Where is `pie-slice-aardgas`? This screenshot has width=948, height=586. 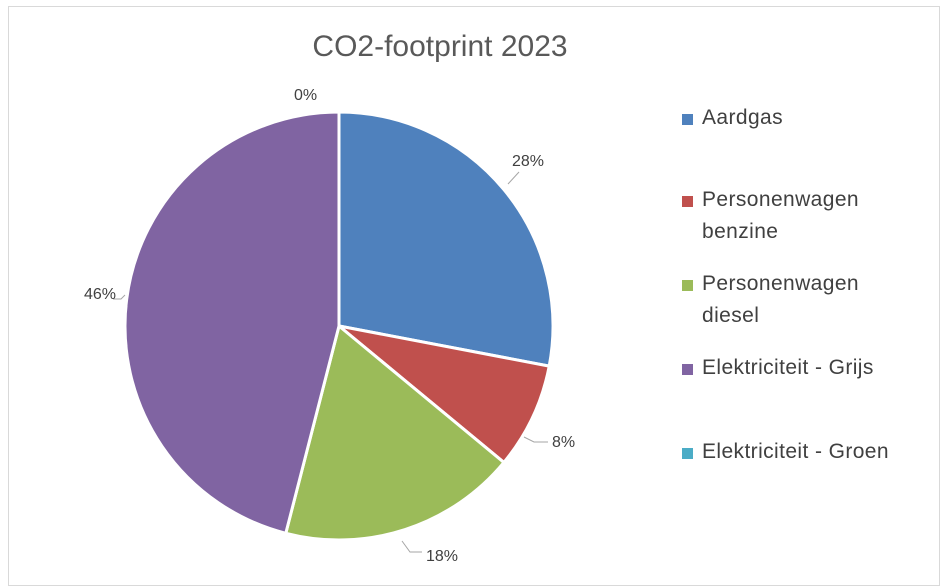
pie-slice-aardgas is located at coordinates (446, 239).